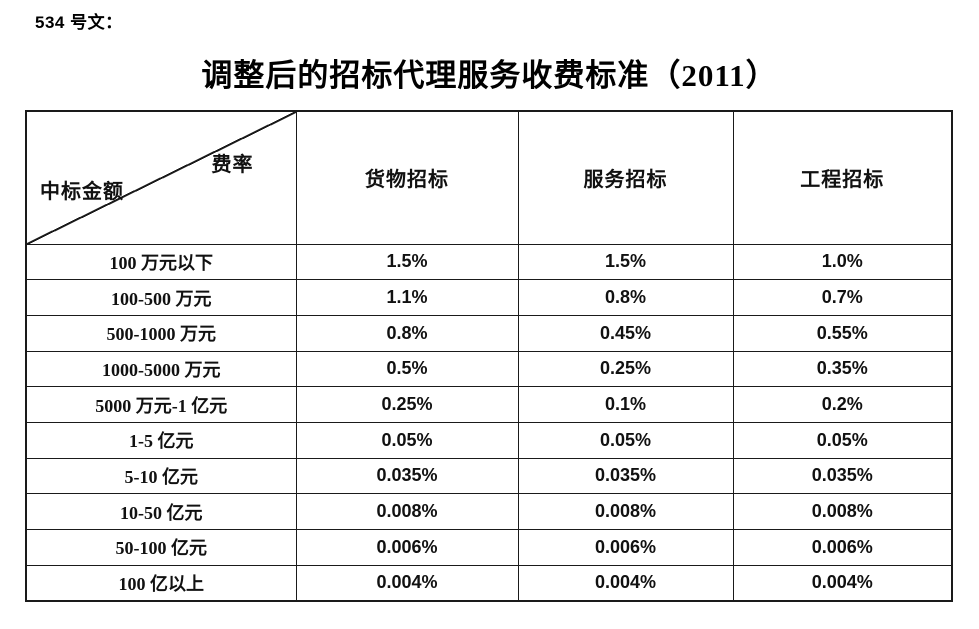 The image size is (979, 629). What do you see at coordinates (625, 404) in the screenshot?
I see `rate-value: 0.1%` at bounding box center [625, 404].